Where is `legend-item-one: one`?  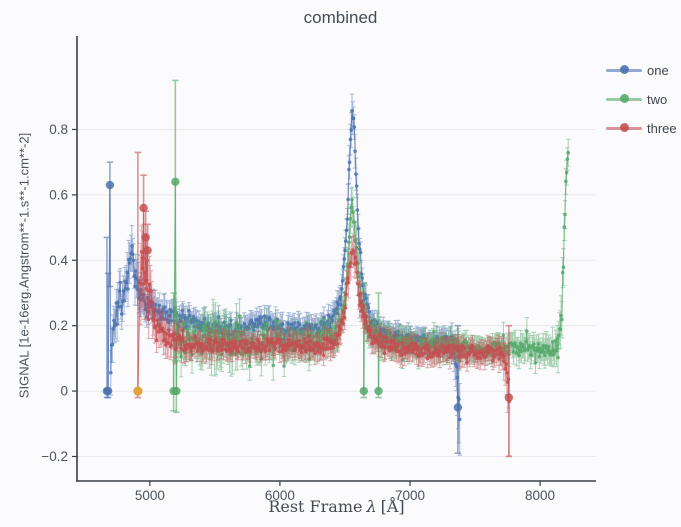 legend-item-one: one is located at coordinates (641, 70).